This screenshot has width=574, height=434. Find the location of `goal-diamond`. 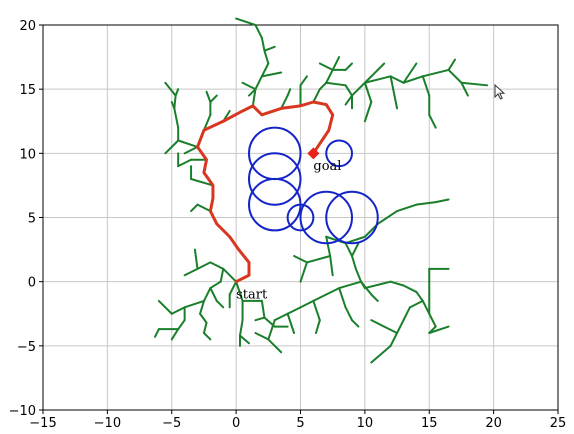

goal-diamond is located at coordinates (313, 153).